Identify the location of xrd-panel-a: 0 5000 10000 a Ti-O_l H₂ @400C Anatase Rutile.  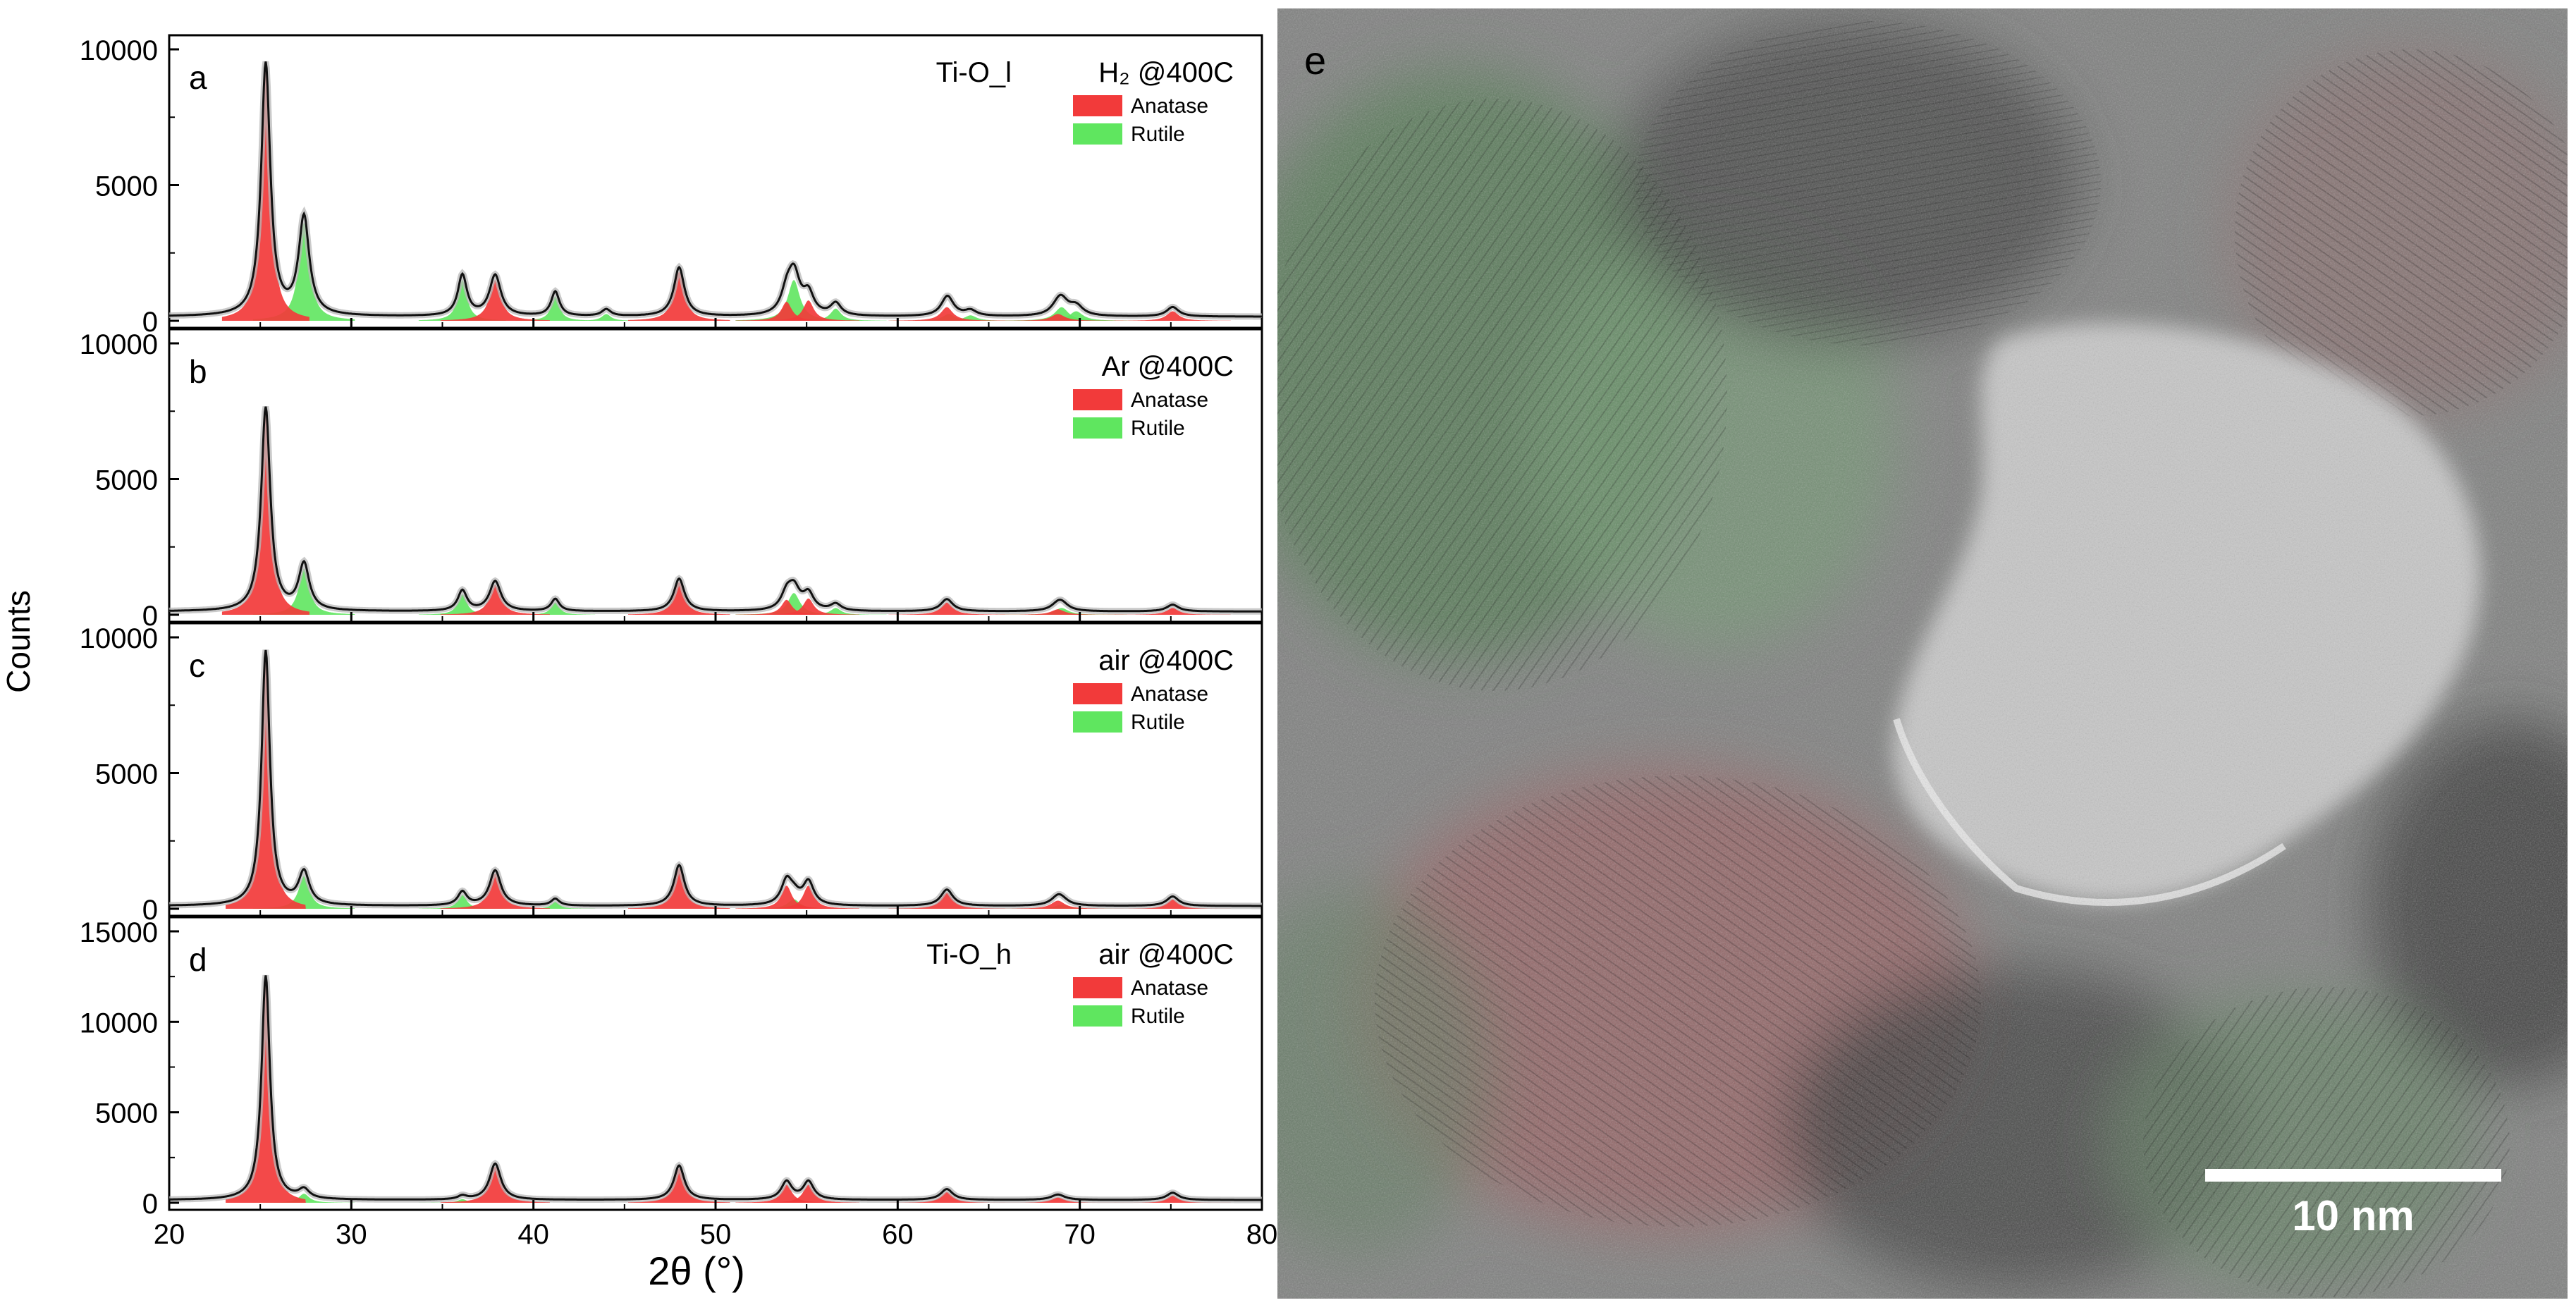
(671, 186).